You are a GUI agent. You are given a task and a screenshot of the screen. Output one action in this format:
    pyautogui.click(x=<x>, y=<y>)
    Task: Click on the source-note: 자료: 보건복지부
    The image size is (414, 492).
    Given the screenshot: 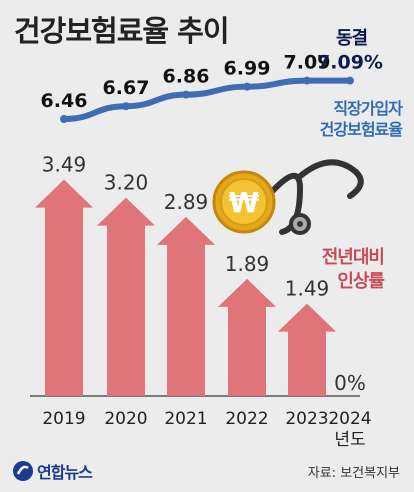 What is the action you would take?
    pyautogui.click(x=353, y=473)
    